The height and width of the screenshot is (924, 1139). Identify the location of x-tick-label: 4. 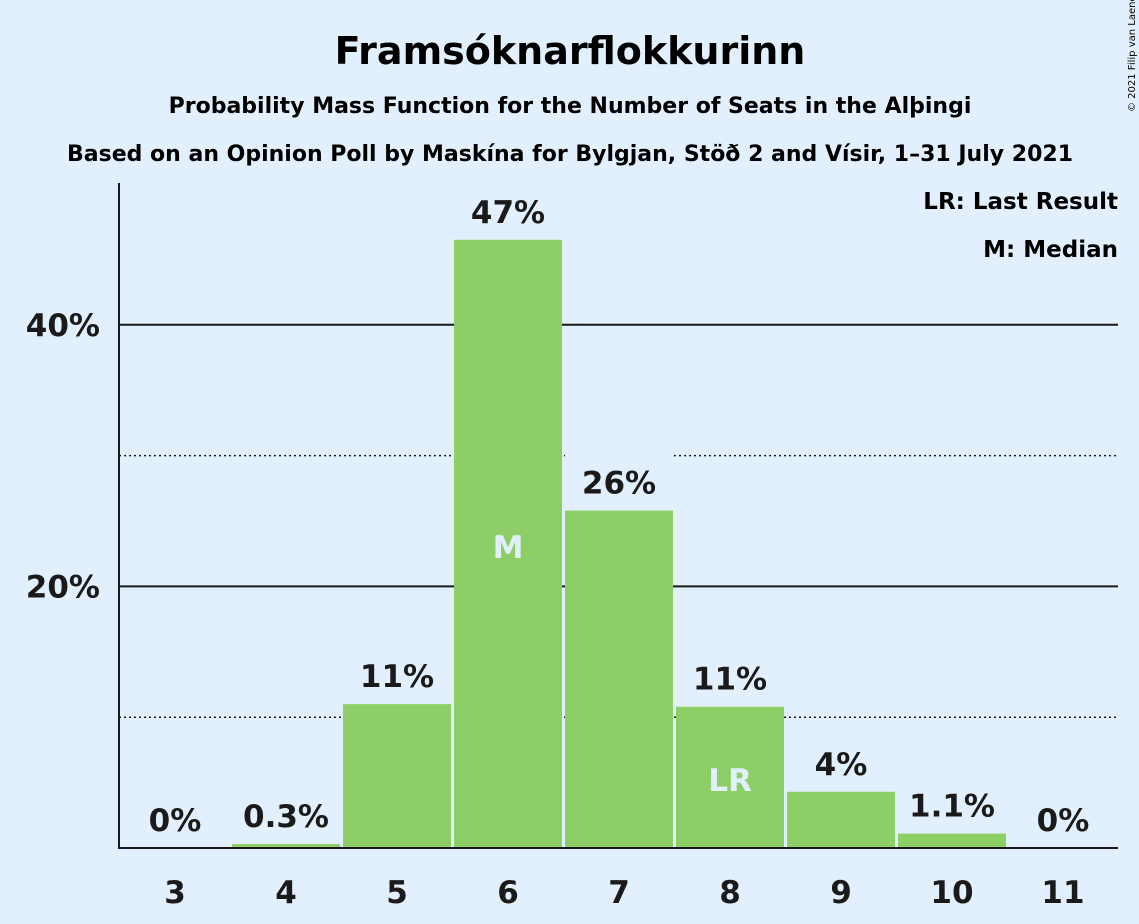
(286, 893).